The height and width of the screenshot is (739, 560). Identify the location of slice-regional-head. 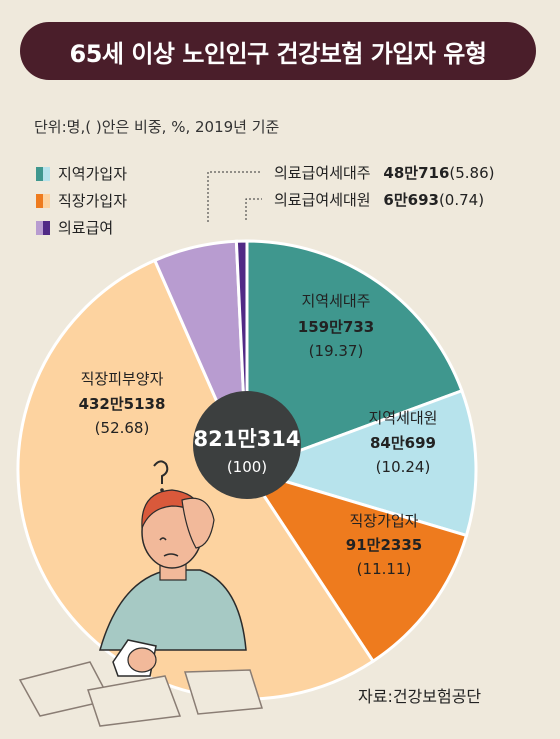
(354, 356).